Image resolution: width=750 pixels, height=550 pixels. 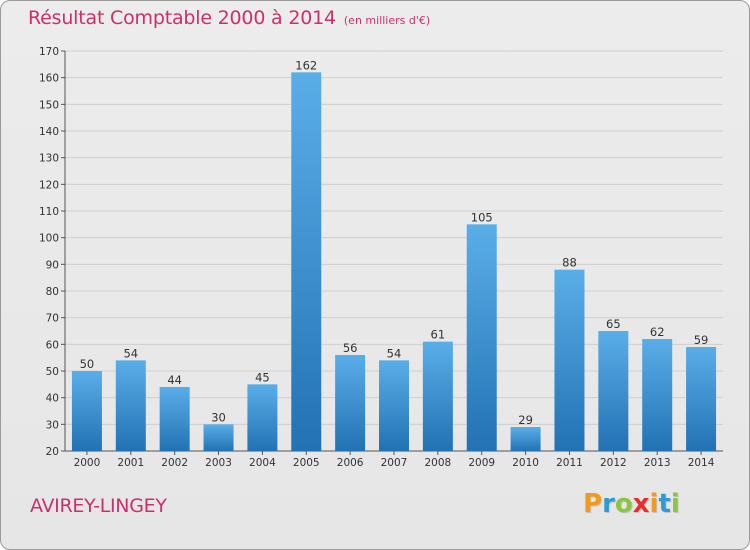 What do you see at coordinates (623, 504) in the screenshot?
I see `logo-letter: o` at bounding box center [623, 504].